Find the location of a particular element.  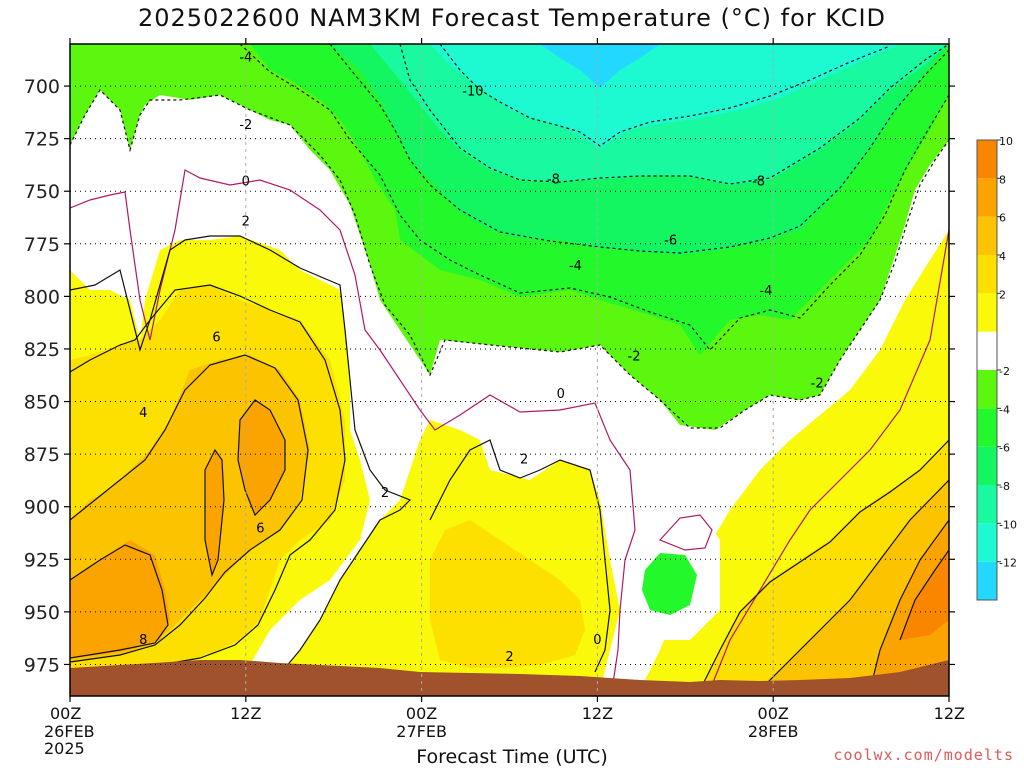

credit-text: coolwx.com/modelts is located at coordinates (923, 755).